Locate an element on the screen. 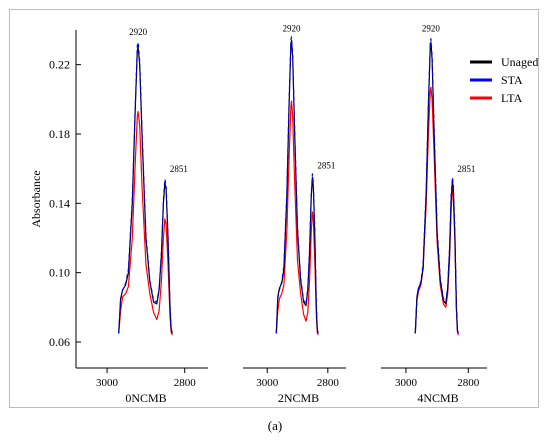 The height and width of the screenshot is (440, 550). panel-label: 0NCMB is located at coordinates (145, 398).